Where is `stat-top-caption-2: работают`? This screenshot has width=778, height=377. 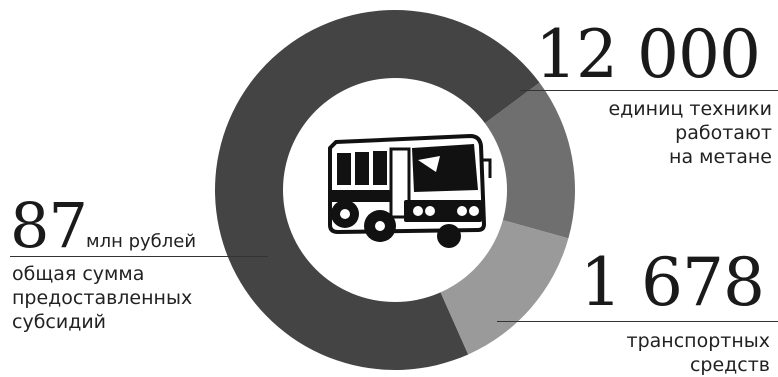
stat-top-caption-2: работают is located at coordinates (723, 133).